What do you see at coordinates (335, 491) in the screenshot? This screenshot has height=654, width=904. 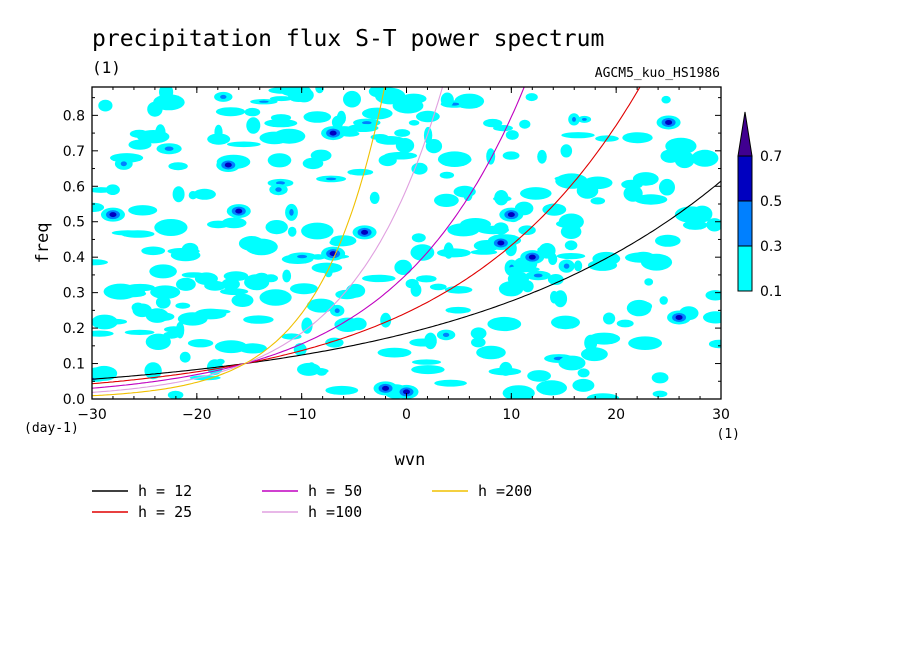 I see `legend-label: h = 50` at bounding box center [335, 491].